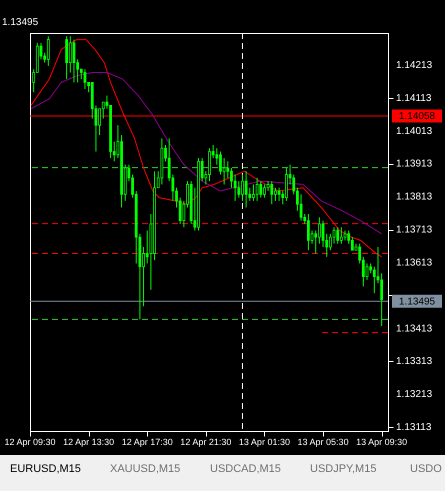 The image size is (445, 491). I want to click on y-tick-label: 1.13813, so click(414, 197).